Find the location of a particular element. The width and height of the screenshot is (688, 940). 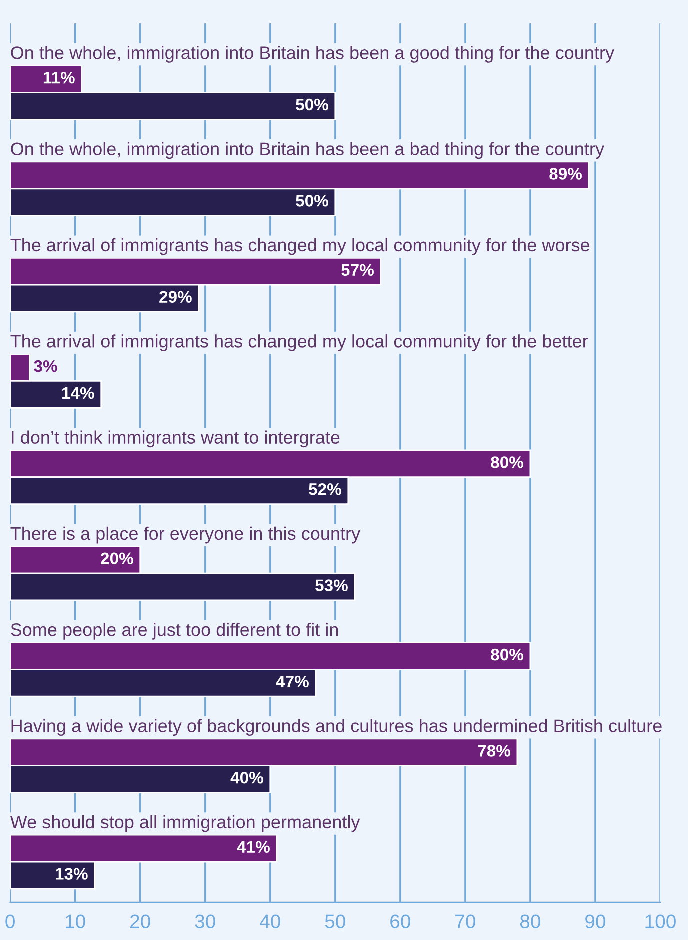

y-tick-label: Having a wide variety of backgrounds and cultures has undermined British culture is located at coordinates (337, 727).